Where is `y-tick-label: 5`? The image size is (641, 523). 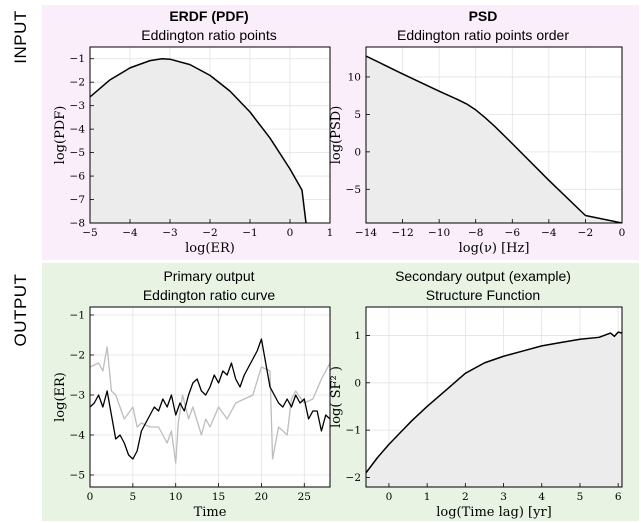
y-tick-label: 5 is located at coordinates (357, 115).